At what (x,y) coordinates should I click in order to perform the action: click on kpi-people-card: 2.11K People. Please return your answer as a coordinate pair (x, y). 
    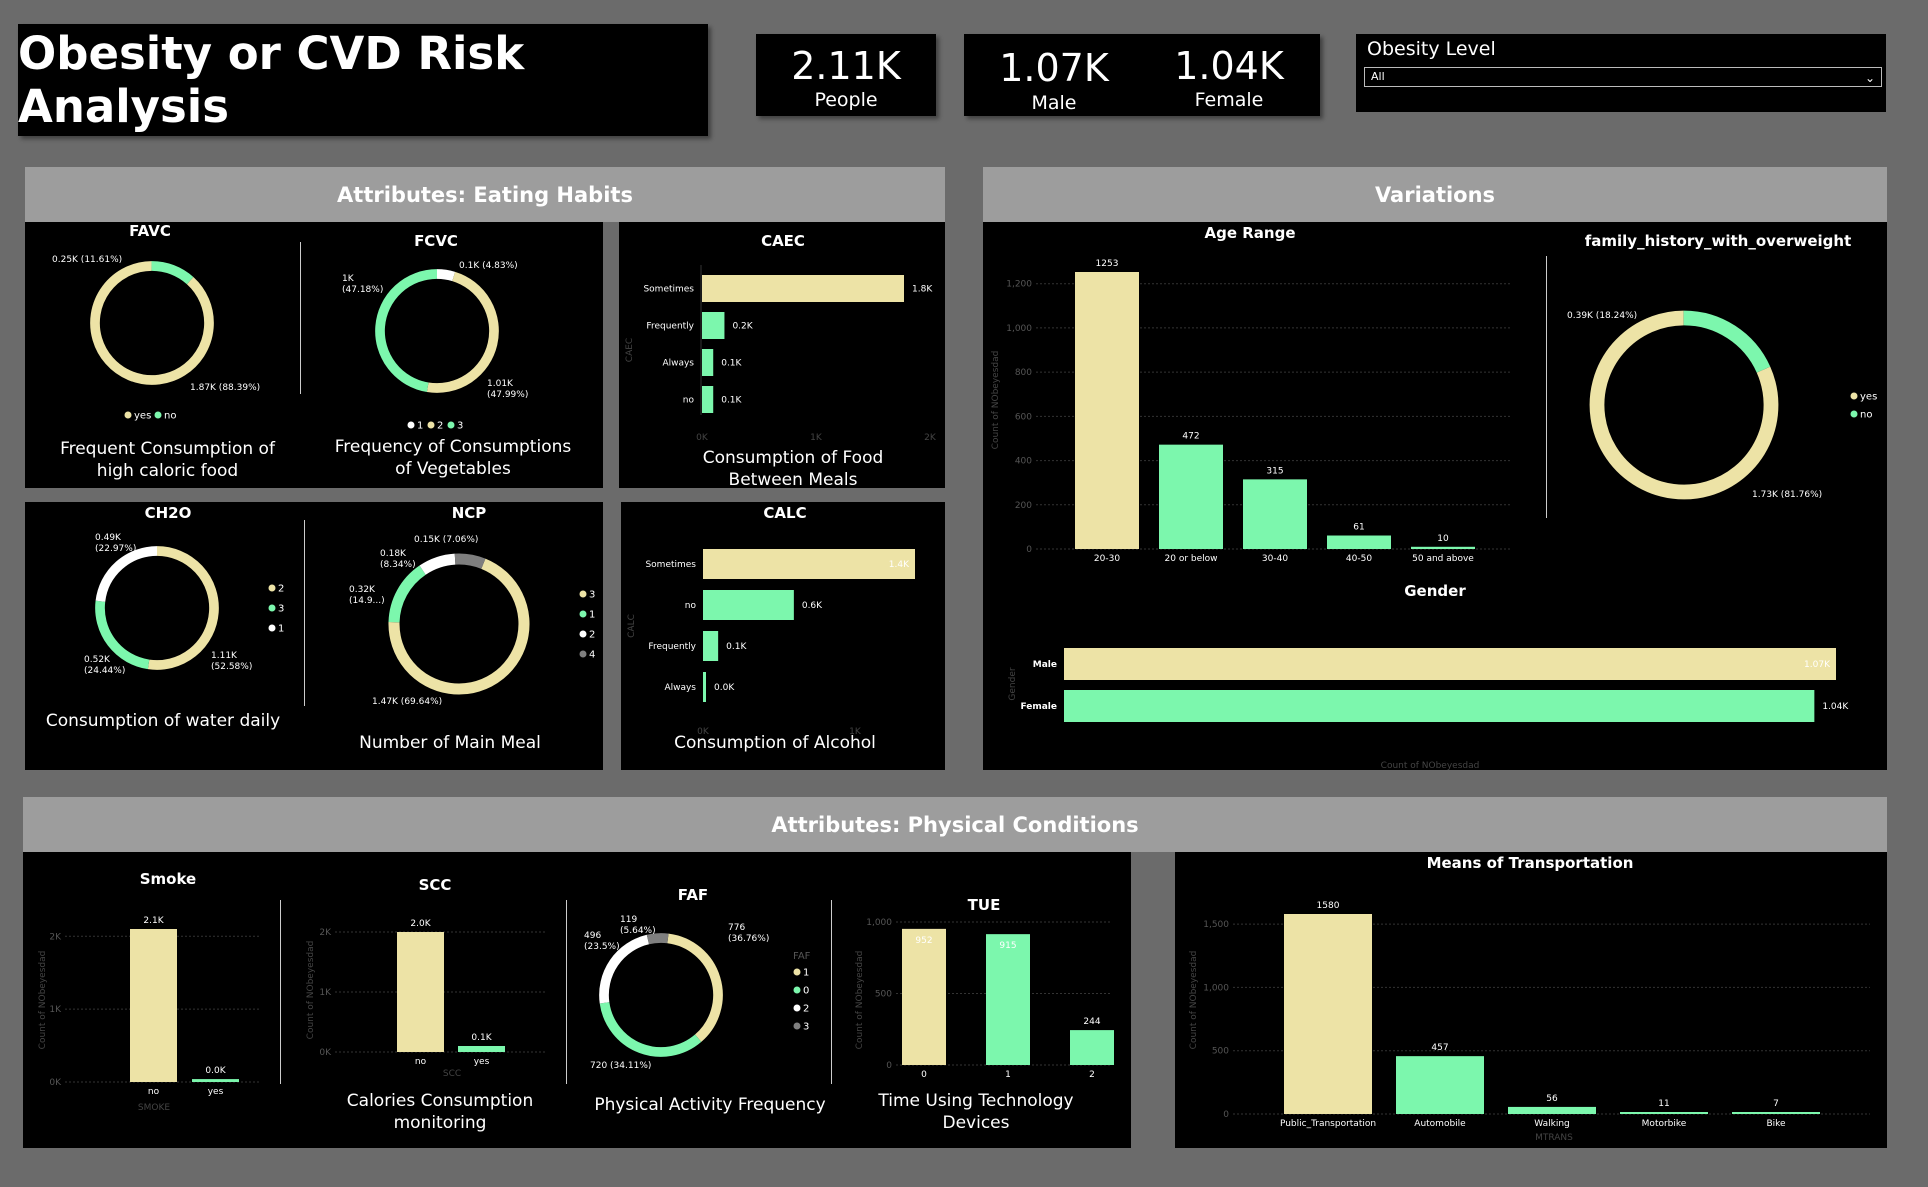
    Looking at the image, I should click on (846, 75).